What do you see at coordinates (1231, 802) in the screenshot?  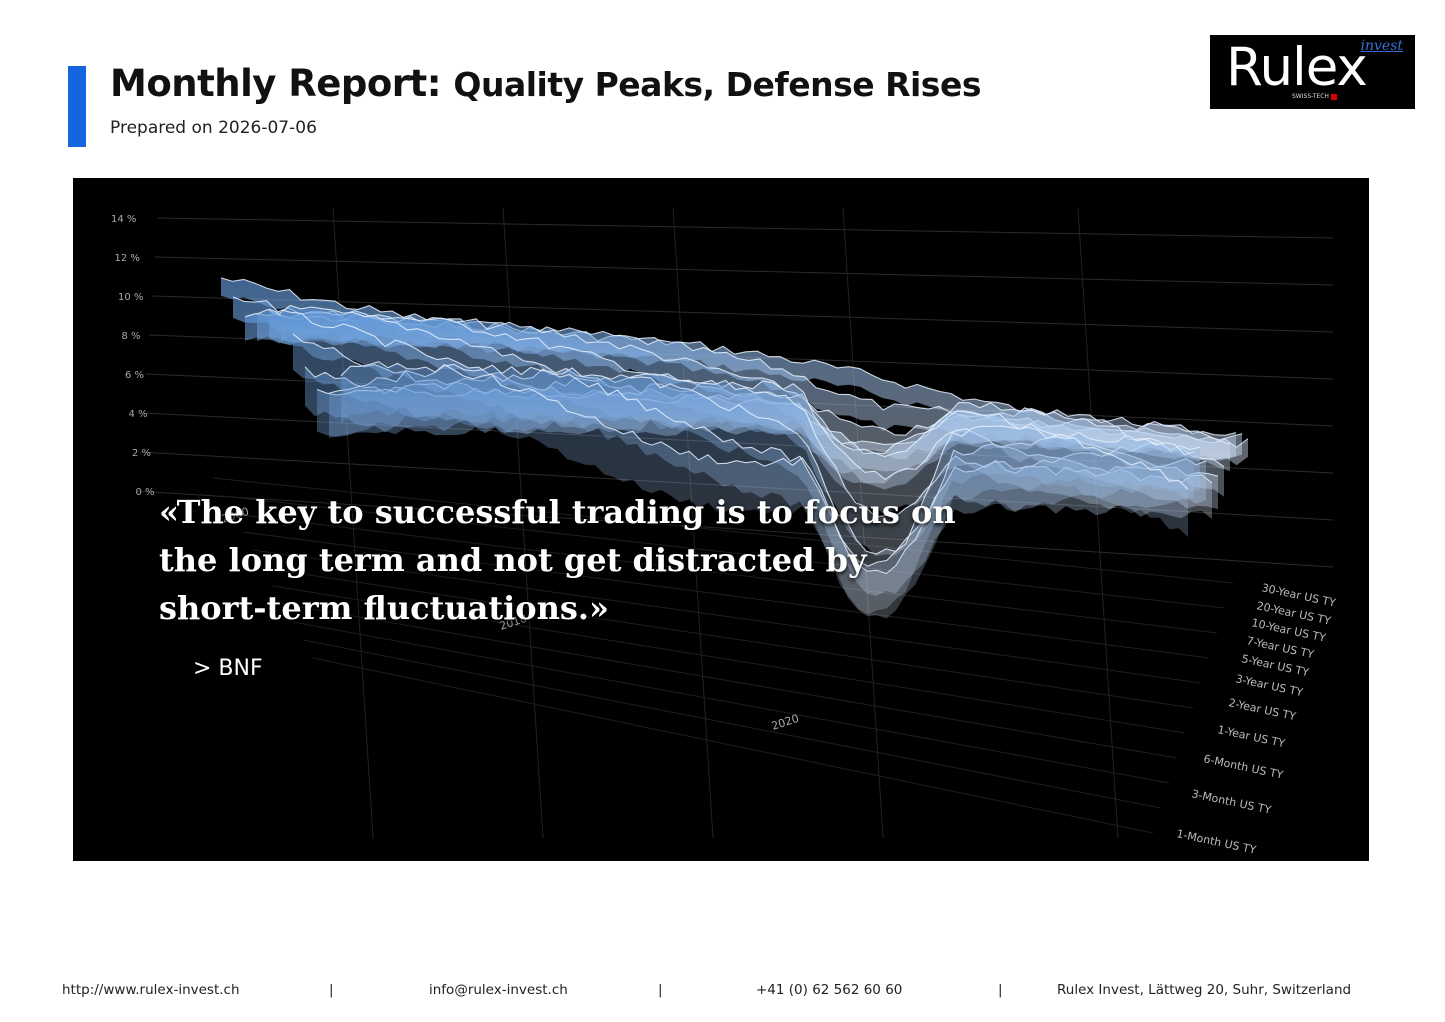 I see `maturity-label: 3-Month US TY` at bounding box center [1231, 802].